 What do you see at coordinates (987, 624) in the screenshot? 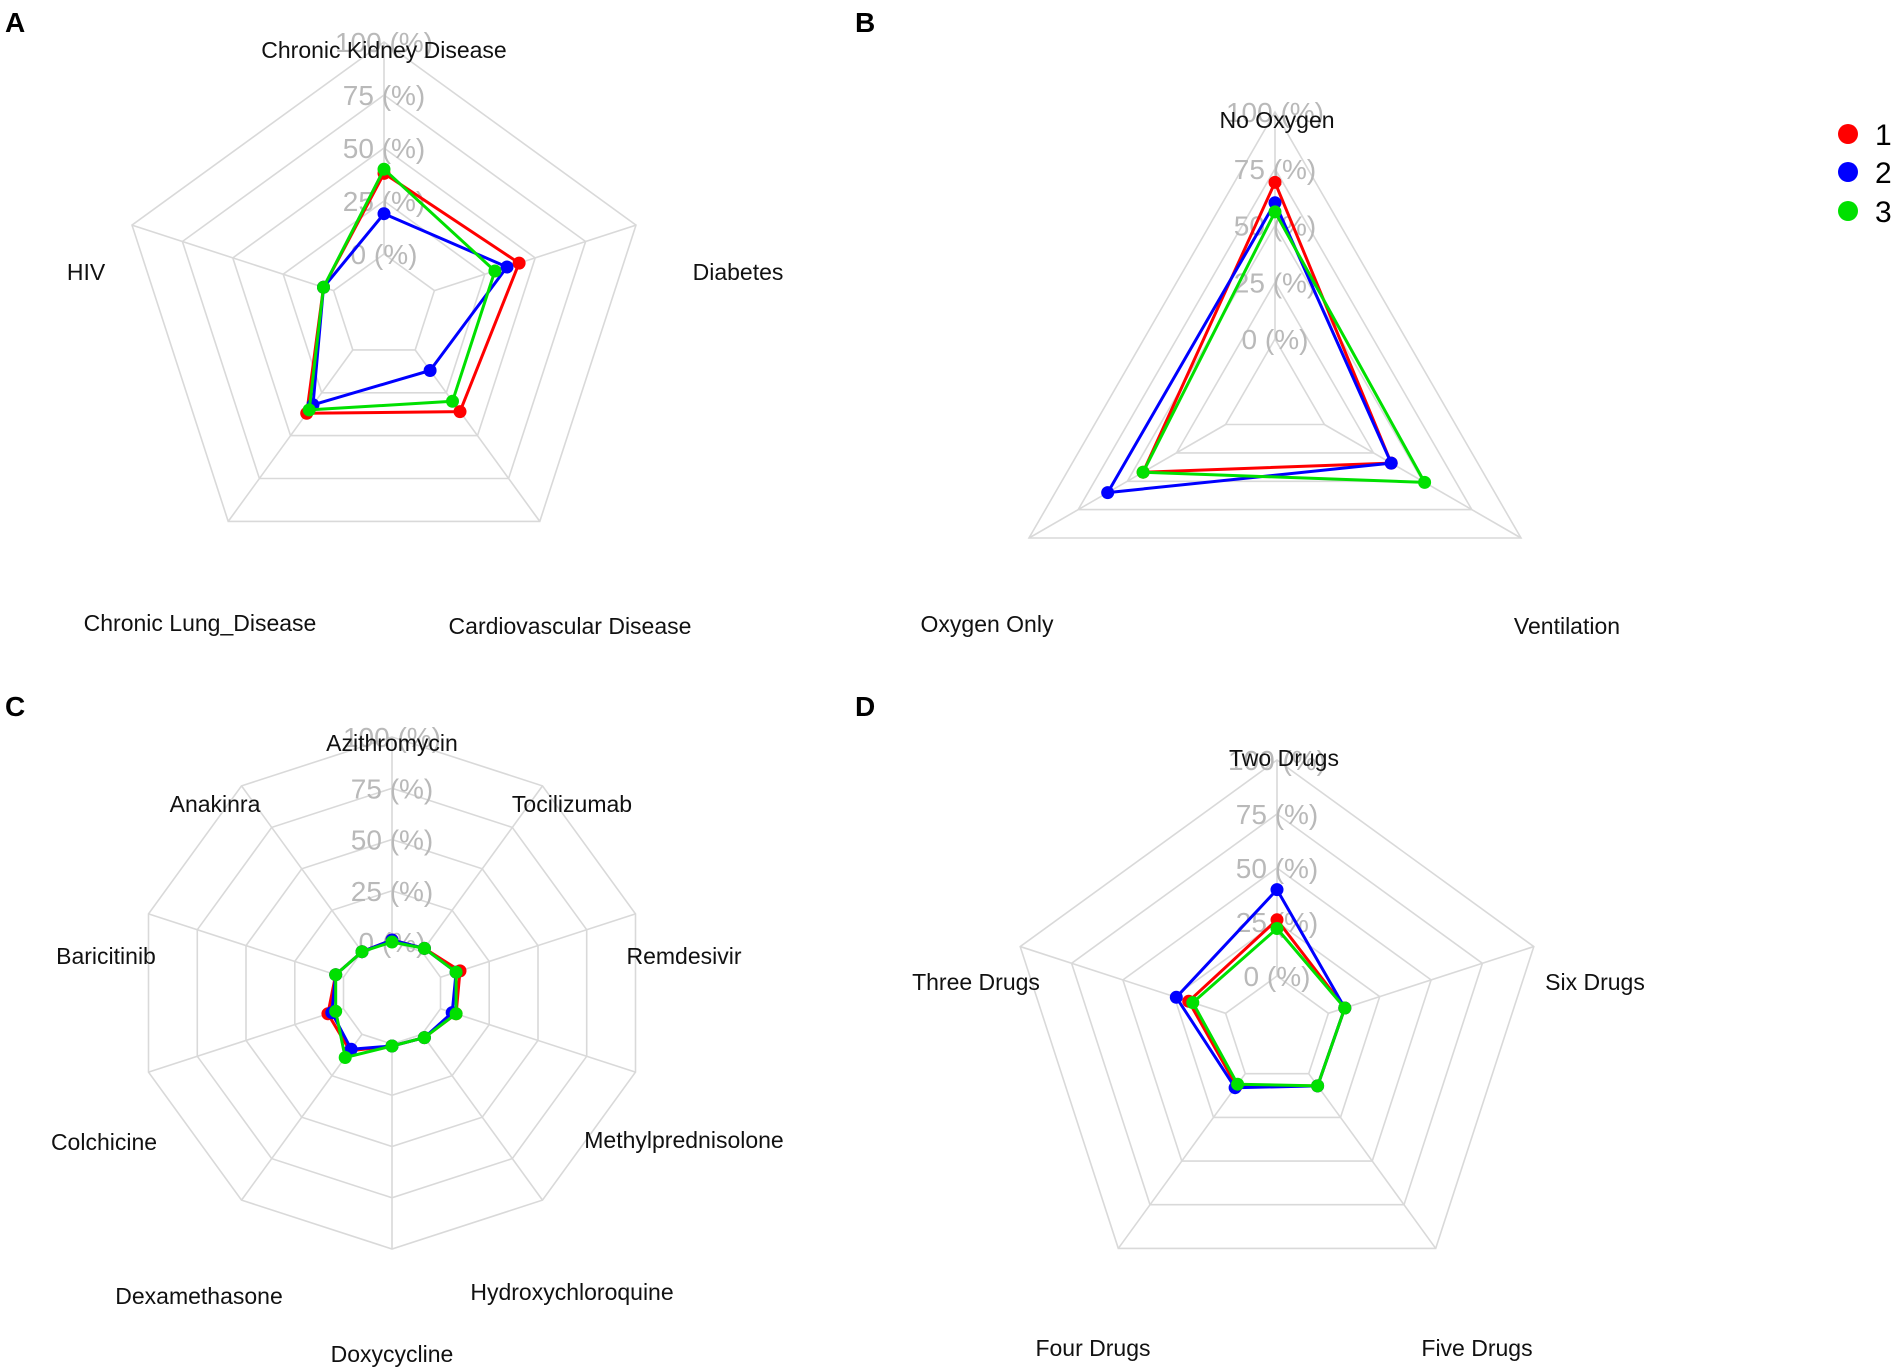
I see `axis-label-oxygen-only: Oxygen Only` at bounding box center [987, 624].